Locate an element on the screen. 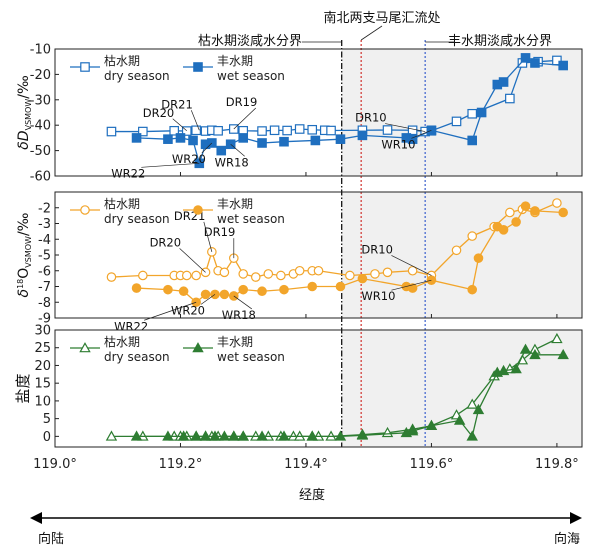 This screenshot has width=590, height=550. x-tick-label: 119.4° is located at coordinates (306, 464).